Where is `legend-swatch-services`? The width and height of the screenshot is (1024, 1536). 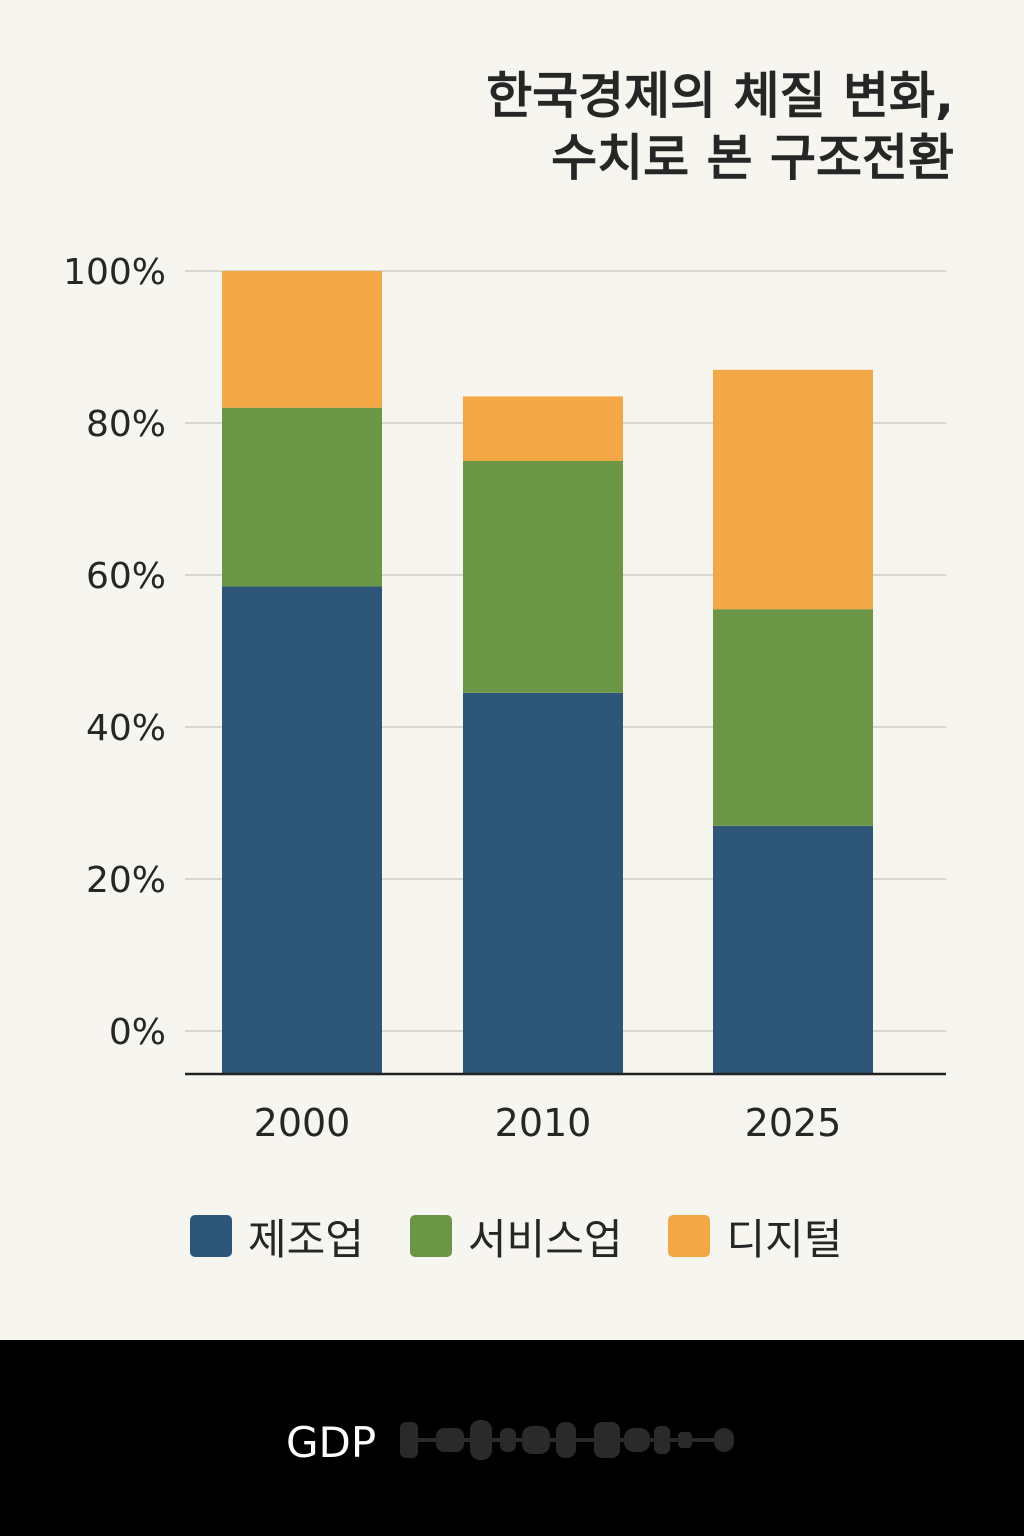
legend-swatch-services is located at coordinates (430, 1236).